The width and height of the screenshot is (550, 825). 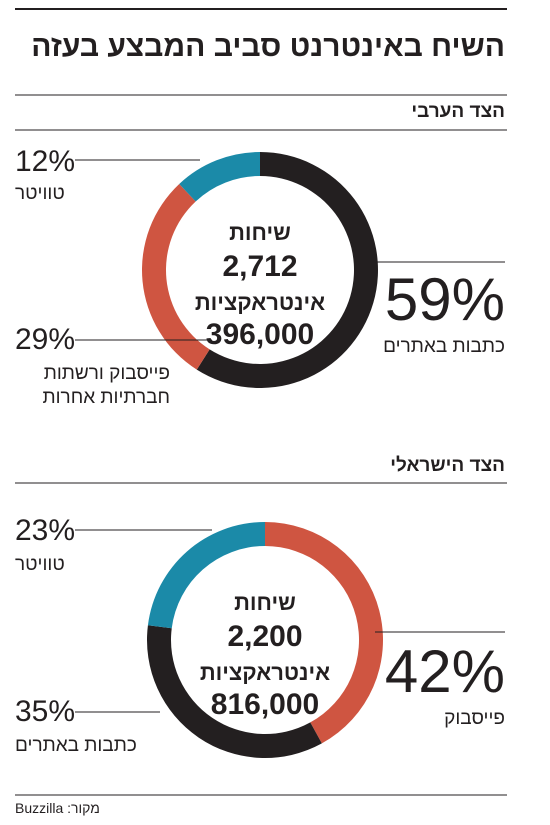 What do you see at coordinates (268, 46) in the screenshot?
I see `page-title: השיח באינטרנט סביב המבצע בעזה` at bounding box center [268, 46].